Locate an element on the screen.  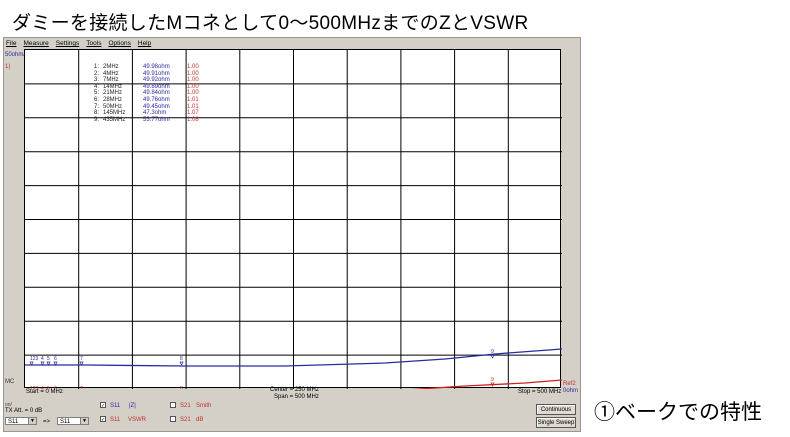
menu-tools: Tools is located at coordinates (94, 43).